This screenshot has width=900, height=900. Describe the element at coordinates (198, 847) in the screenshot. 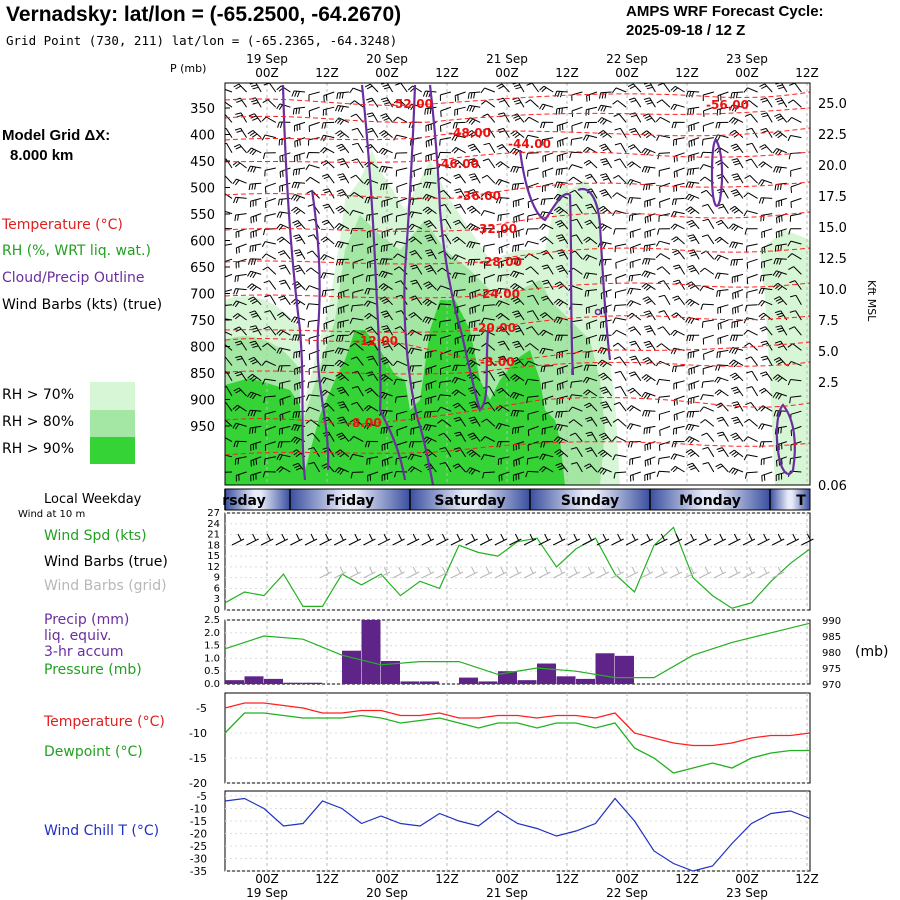

I see `chill-ytick-label: -25` at that location.